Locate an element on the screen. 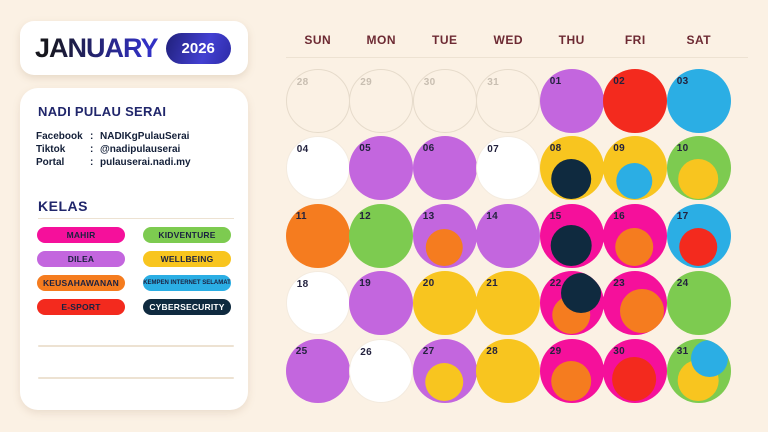 This screenshot has width=768, height=432. day-cell-30-prev: 30 is located at coordinates (444, 100).